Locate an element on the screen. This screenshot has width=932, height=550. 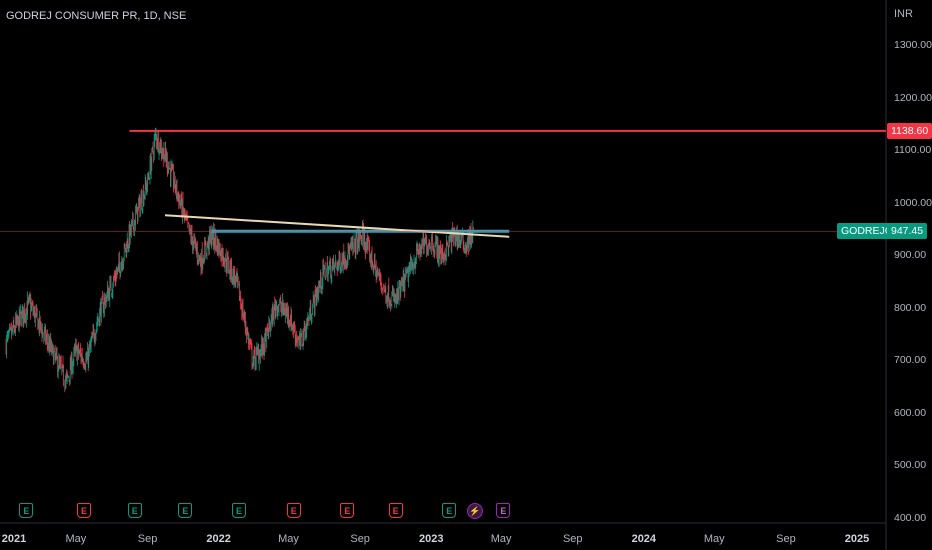
y-tick-label: 800.00 is located at coordinates (910, 307).